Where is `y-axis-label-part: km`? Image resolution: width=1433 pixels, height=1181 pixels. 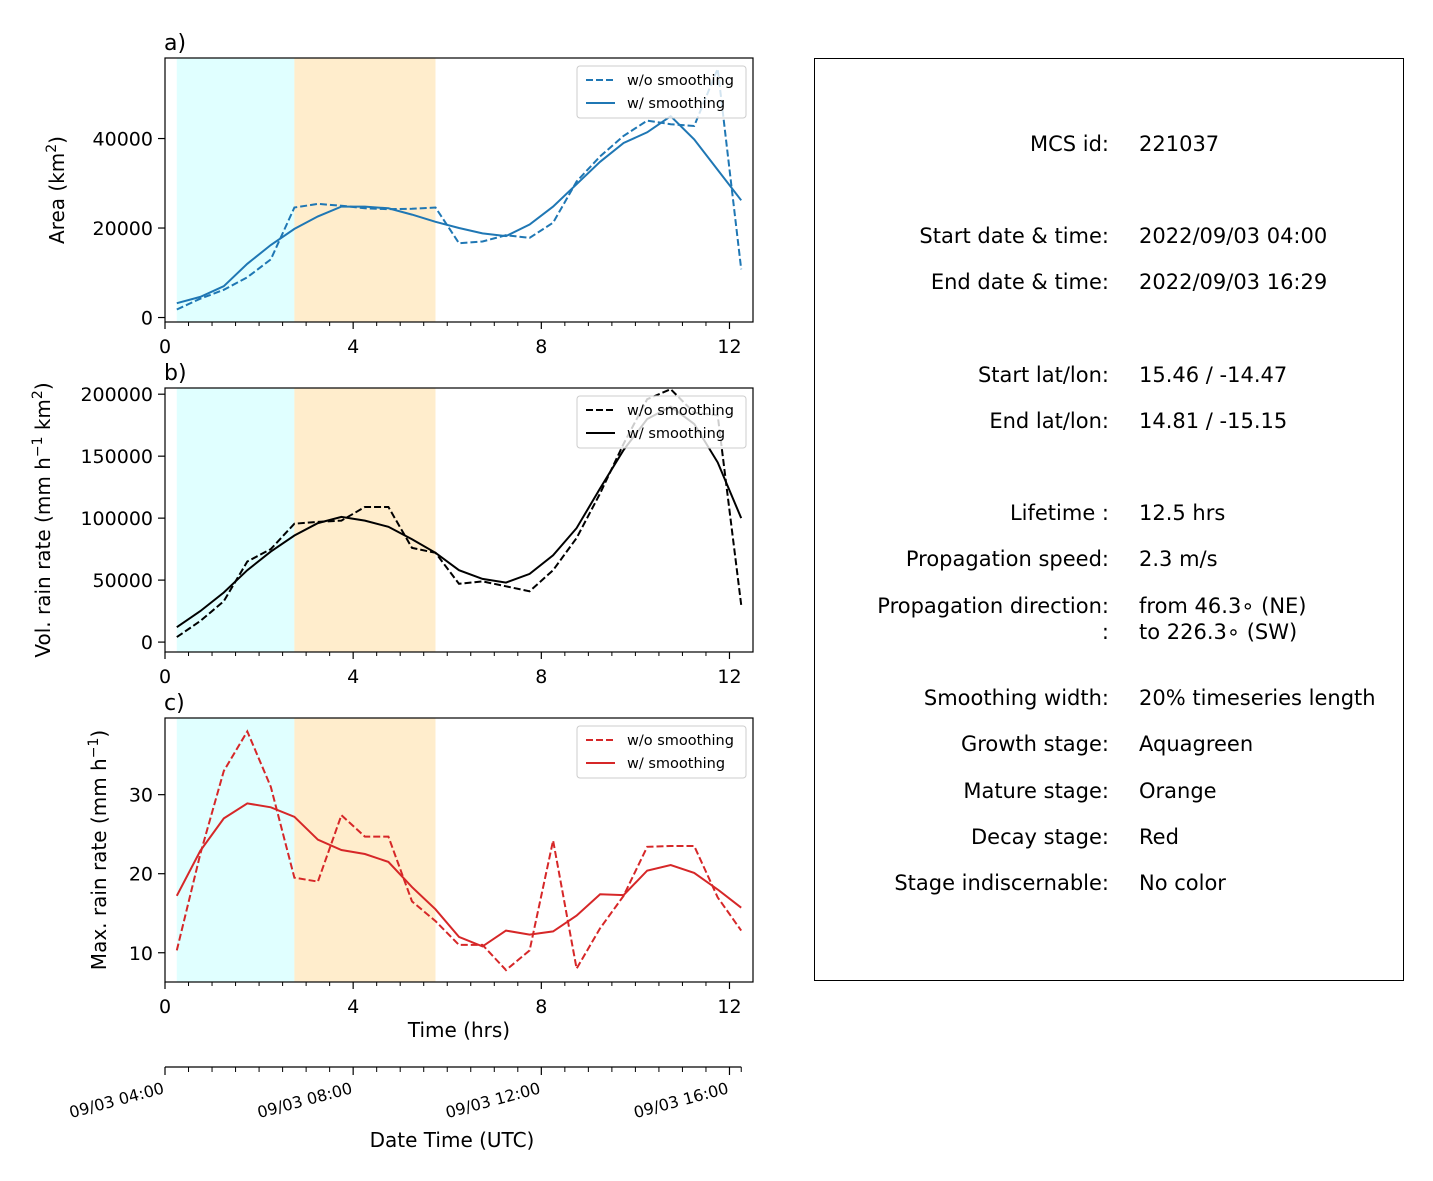
y-axis-label-part: km is located at coordinates (43, 417).